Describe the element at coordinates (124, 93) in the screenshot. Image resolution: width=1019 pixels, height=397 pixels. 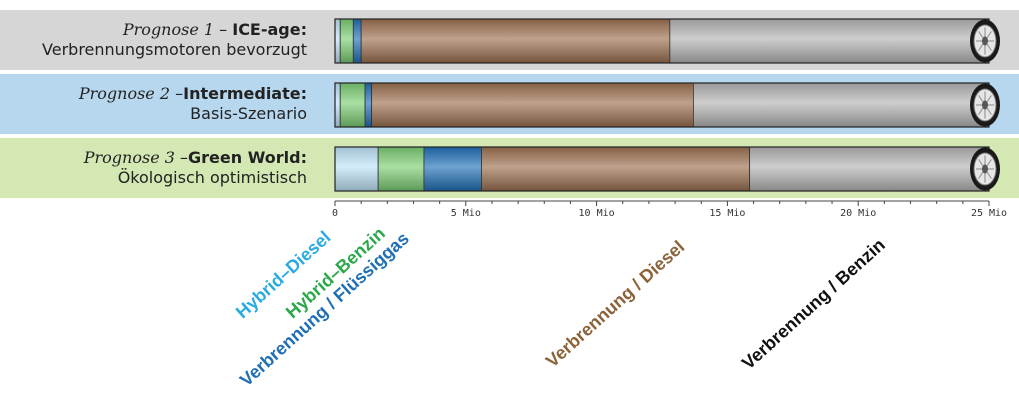
I see `row-prefix-2: Prognose 2` at that location.